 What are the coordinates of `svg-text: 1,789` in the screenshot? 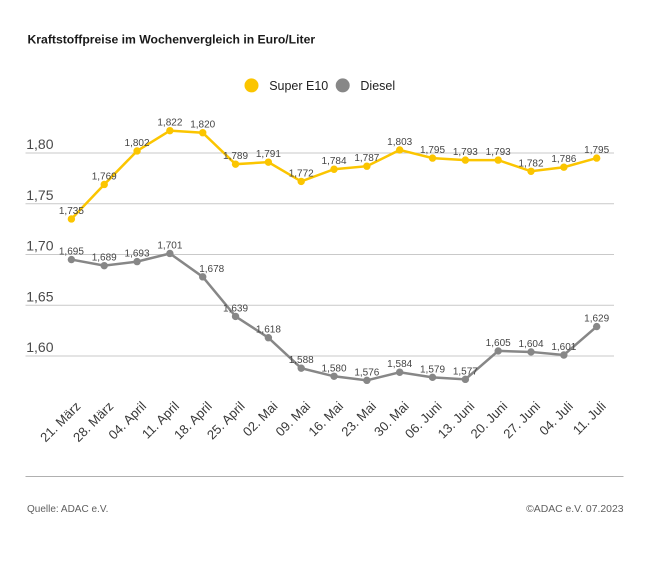 It's located at (235, 156).